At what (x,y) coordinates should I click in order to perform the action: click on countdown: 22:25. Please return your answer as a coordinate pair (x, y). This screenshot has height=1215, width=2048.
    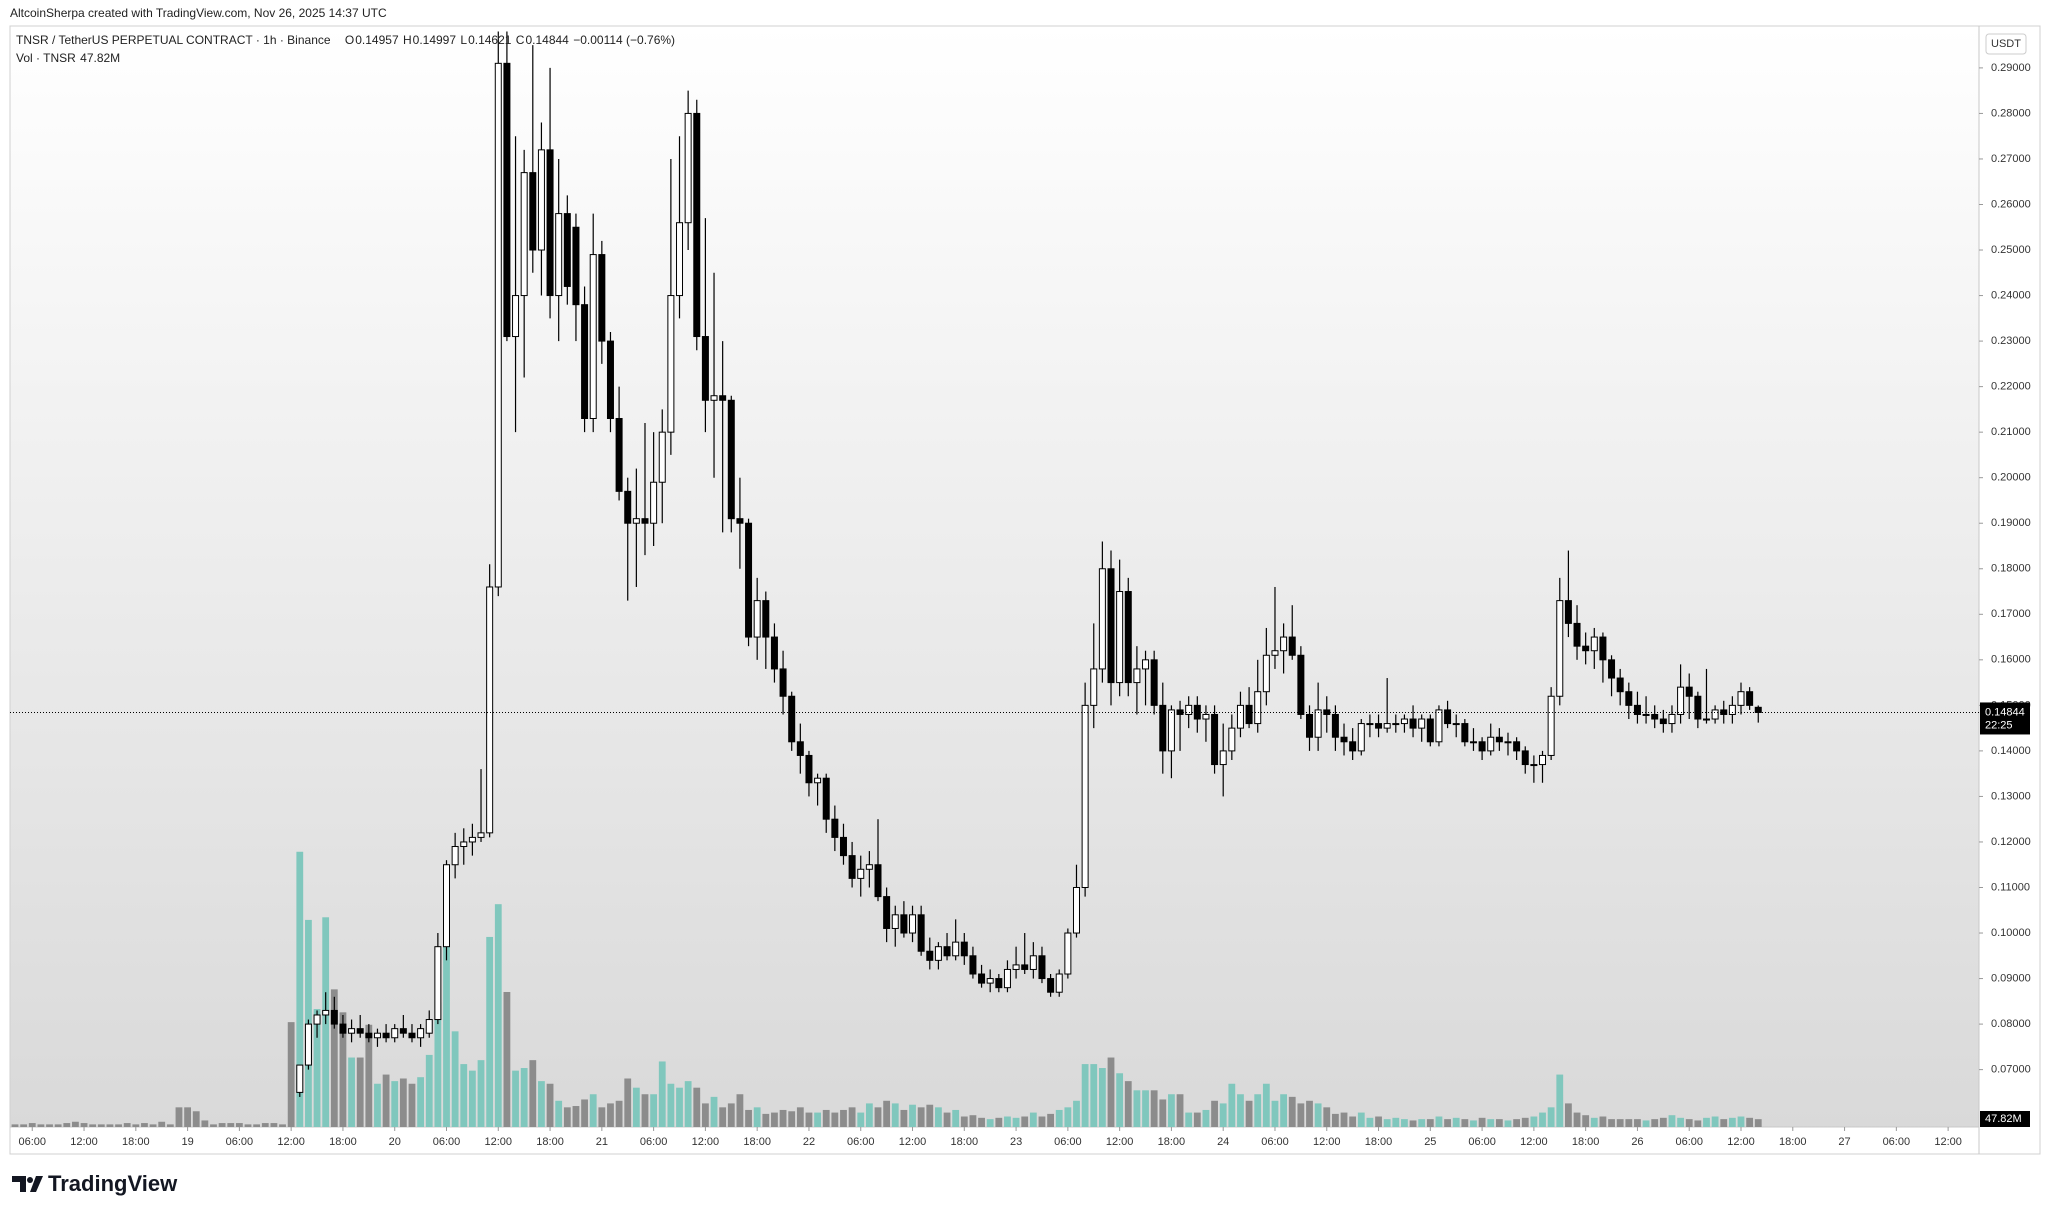
    Looking at the image, I should click on (1999, 725).